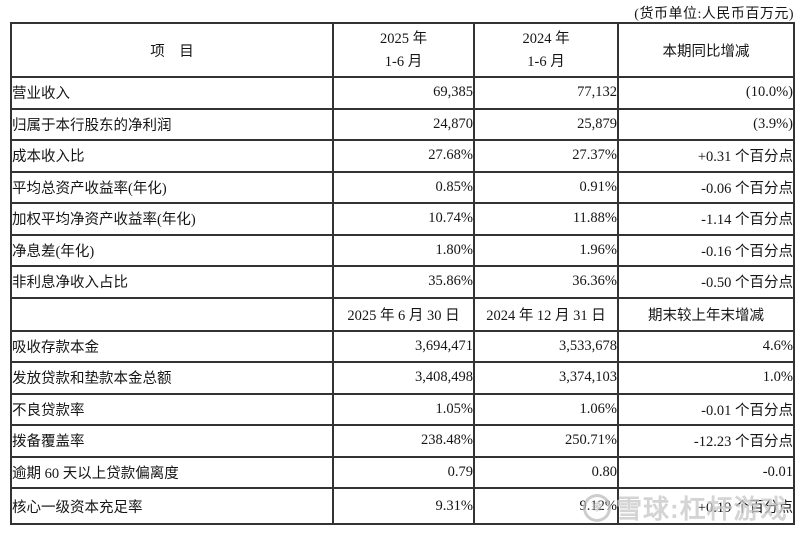 The width and height of the screenshot is (800, 535). What do you see at coordinates (706, 156) in the screenshot?
I see `value-change: +0.31 个百分点` at bounding box center [706, 156].